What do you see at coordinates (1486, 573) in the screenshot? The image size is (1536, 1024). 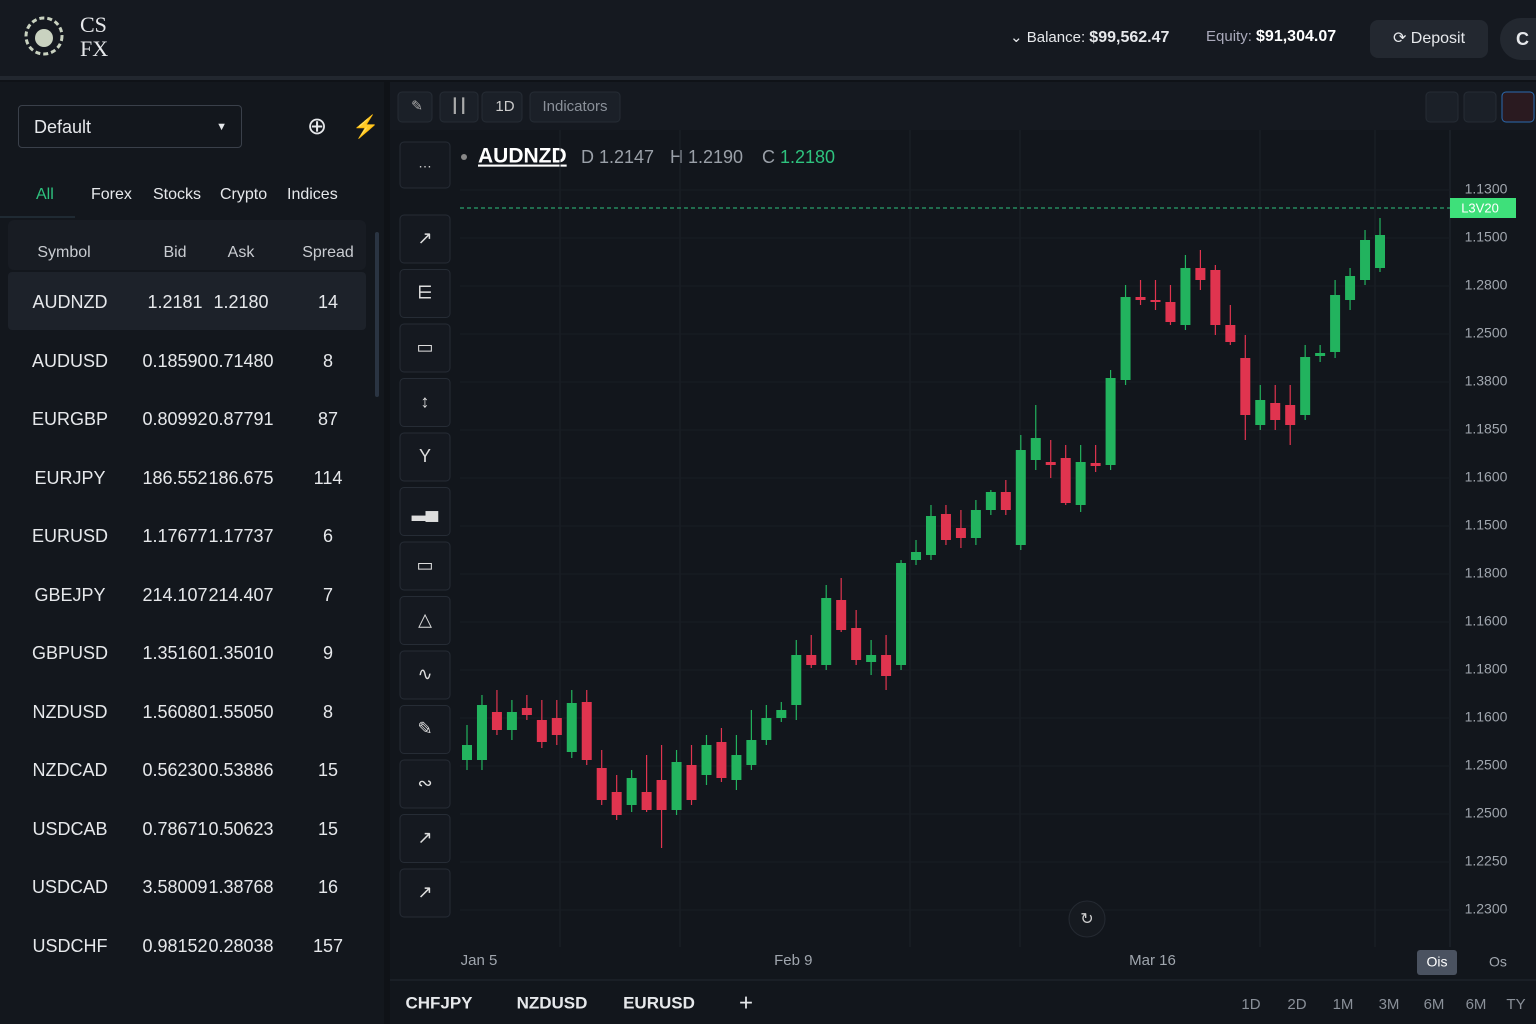 I see `price-axis-label: 1.1800` at bounding box center [1486, 573].